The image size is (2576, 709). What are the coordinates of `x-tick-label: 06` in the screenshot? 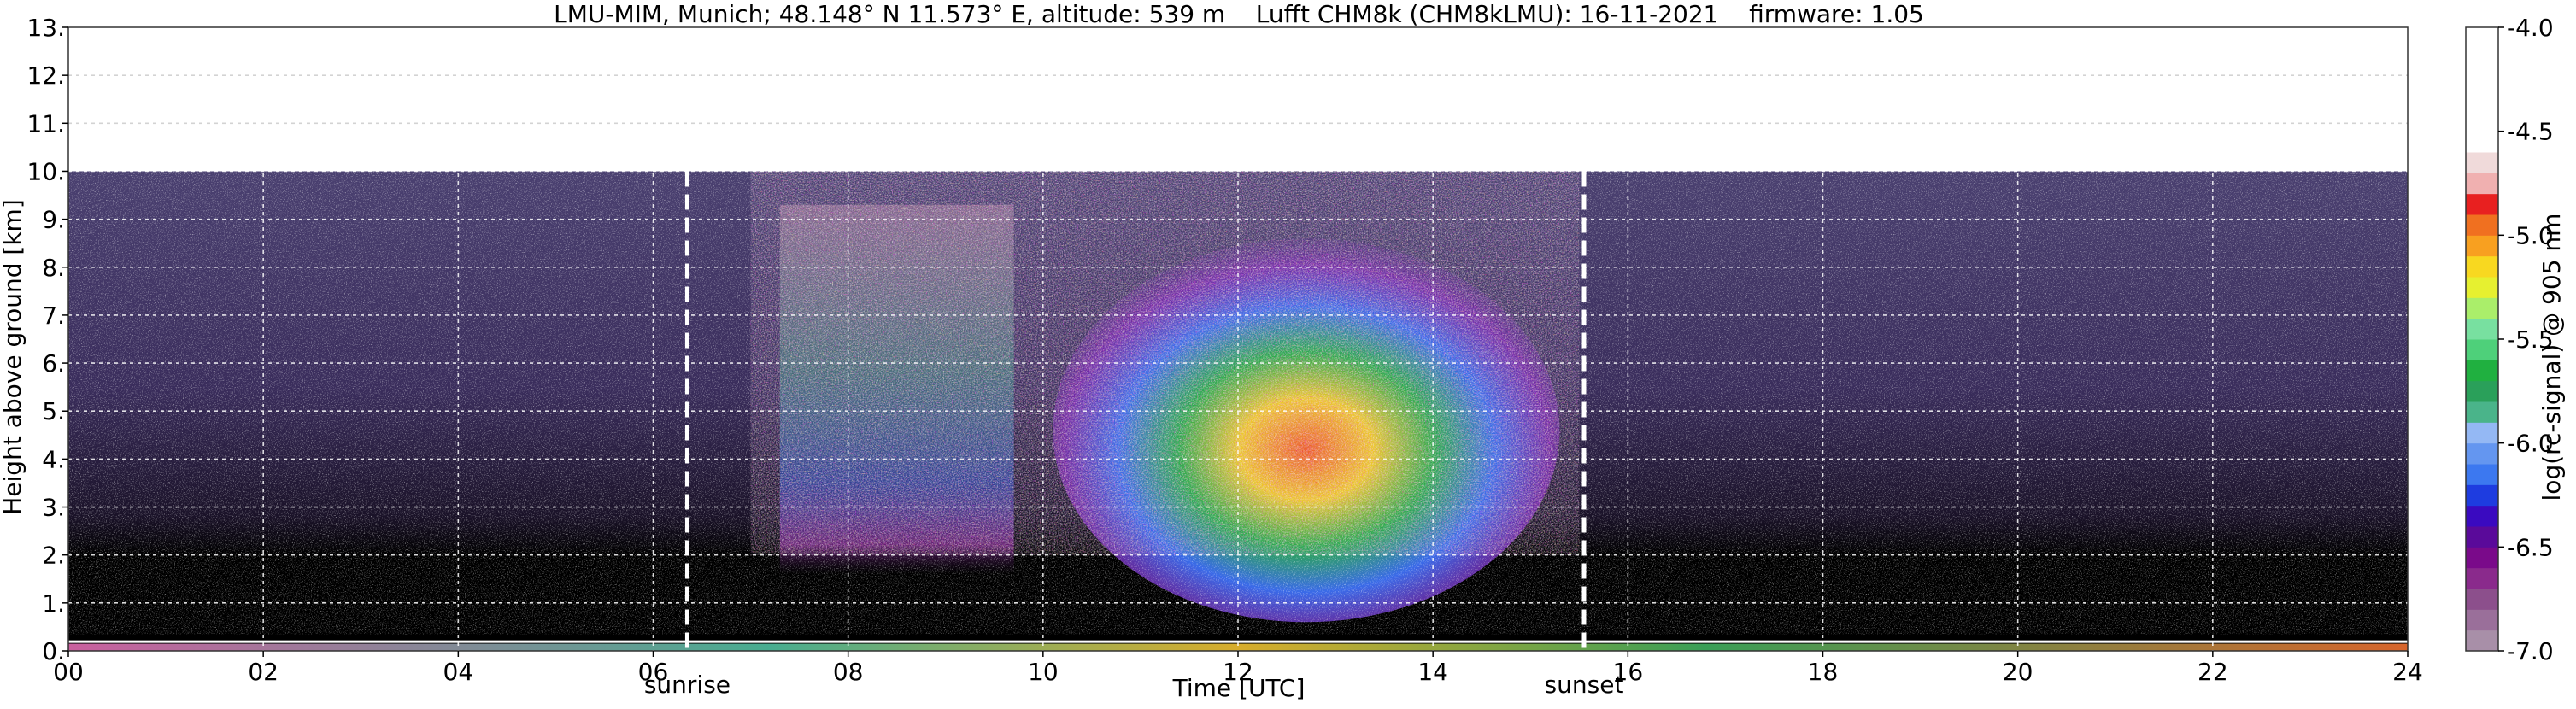 It's located at (653, 672).